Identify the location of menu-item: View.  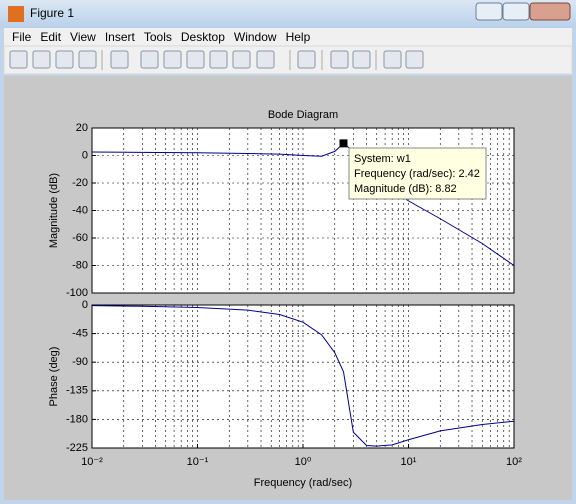
(83, 37).